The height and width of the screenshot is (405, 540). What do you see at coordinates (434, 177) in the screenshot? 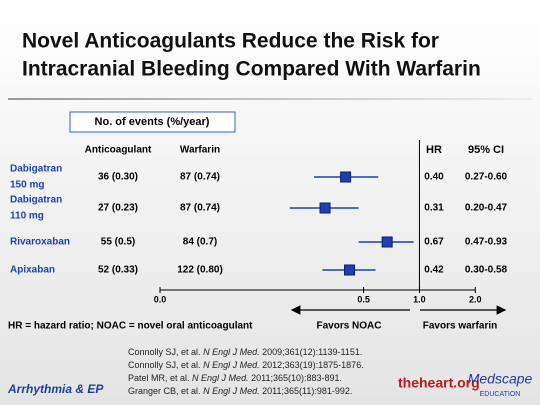
I see `hr-label: 0.40` at bounding box center [434, 177].